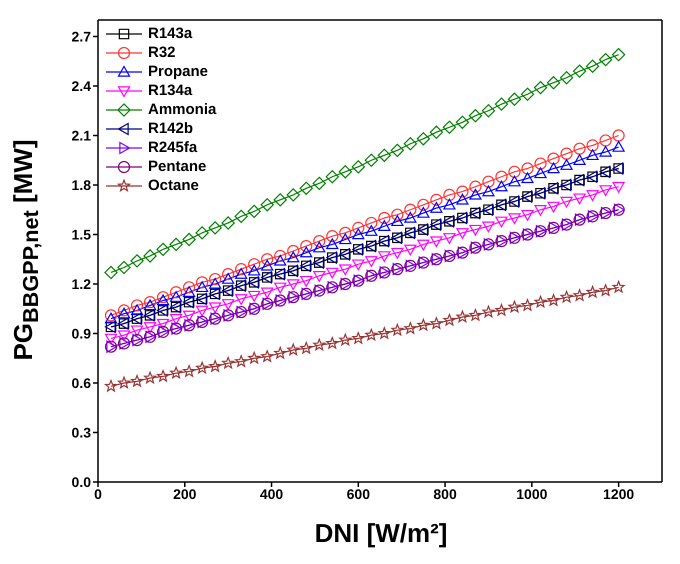 This screenshot has height=564, width=680. What do you see at coordinates (82, 135) in the screenshot?
I see `y-tick-label: 2.1` at bounding box center [82, 135].